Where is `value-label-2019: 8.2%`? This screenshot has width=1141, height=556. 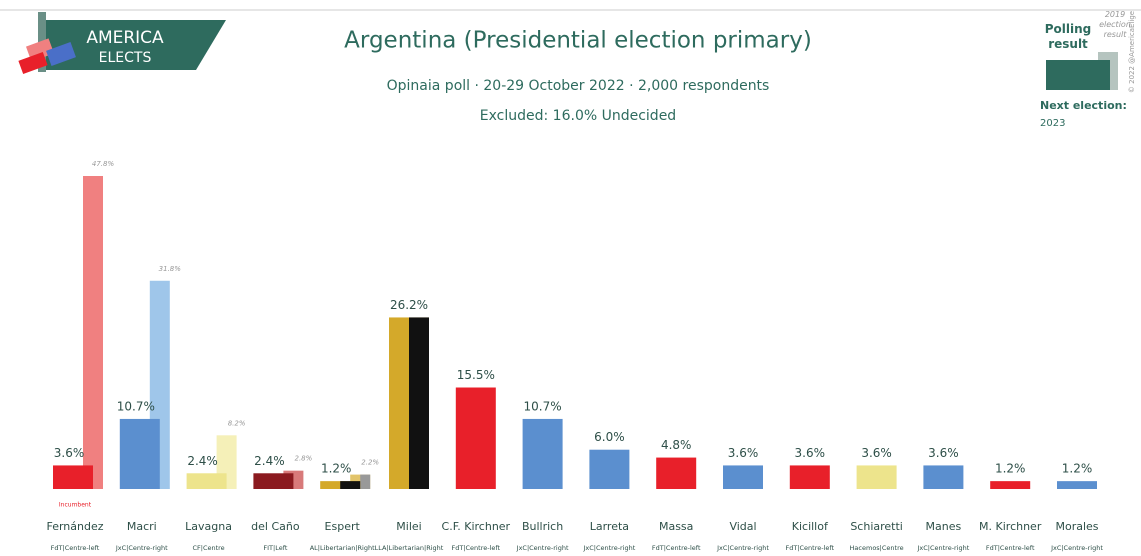
value-label-2019: 8.2% is located at coordinates (237, 423).